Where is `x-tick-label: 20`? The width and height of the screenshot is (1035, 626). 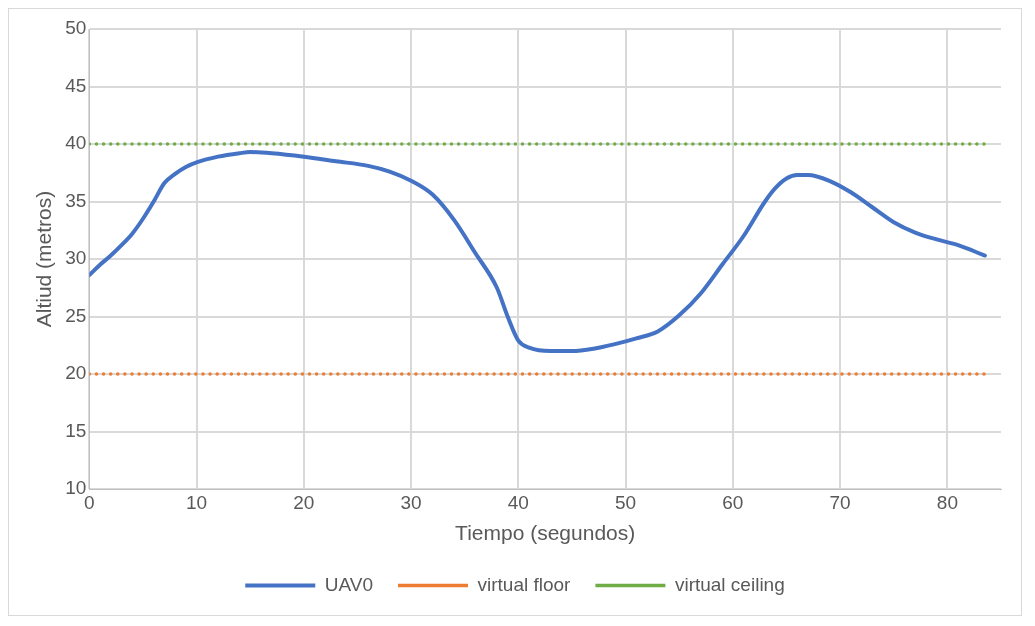
x-tick-label: 20 is located at coordinates (304, 502).